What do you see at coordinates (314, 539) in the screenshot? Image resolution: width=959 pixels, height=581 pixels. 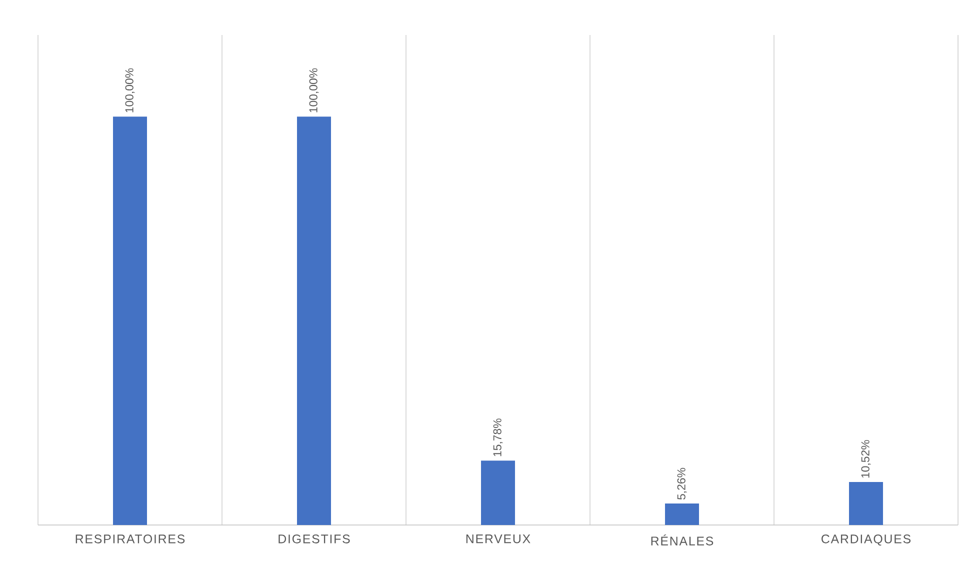 I see `x-tick-label: DIGESTIFS` at bounding box center [314, 539].